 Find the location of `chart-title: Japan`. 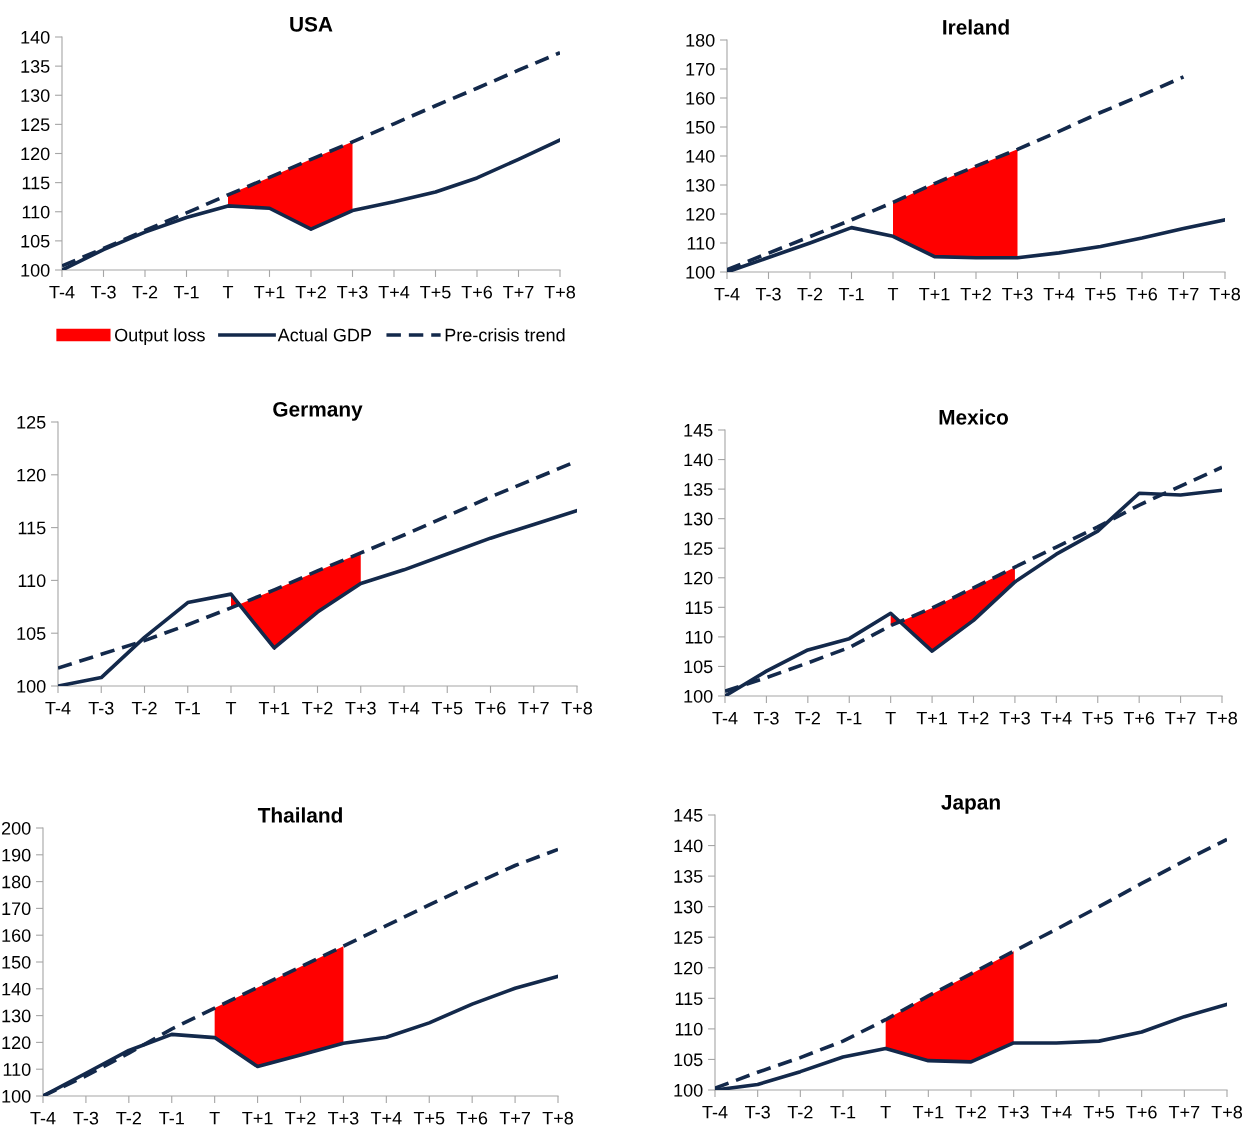

chart-title: Japan is located at coordinates (970, 804).